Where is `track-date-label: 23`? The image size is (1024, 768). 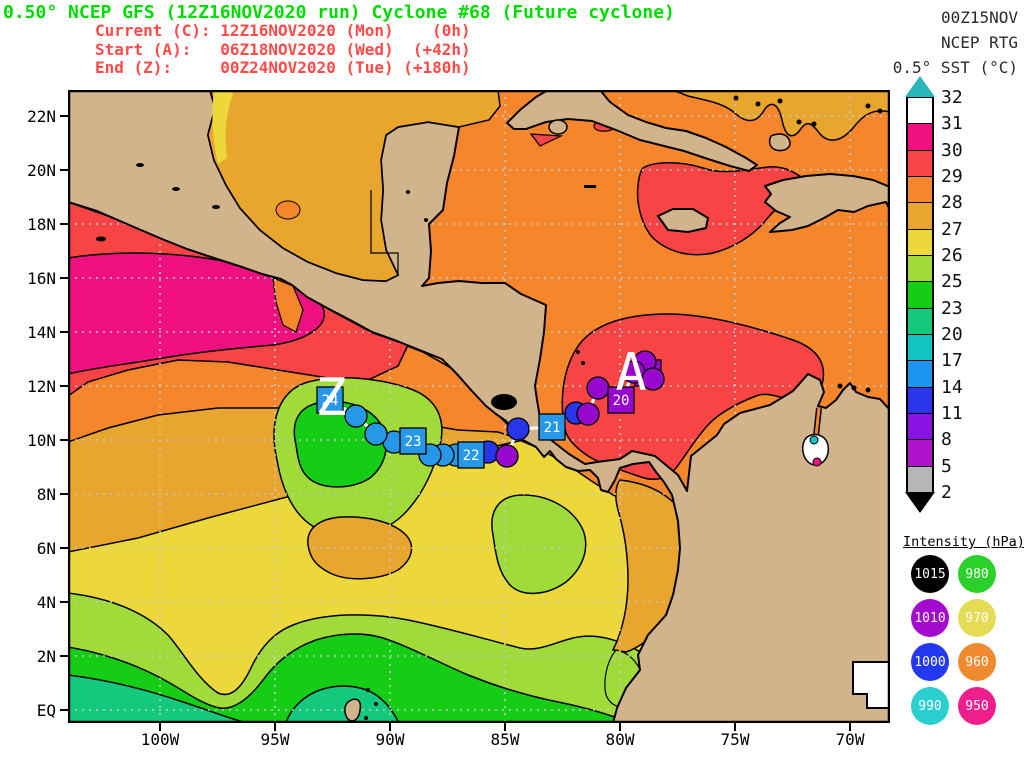
track-date-label: 23 is located at coordinates (413, 442).